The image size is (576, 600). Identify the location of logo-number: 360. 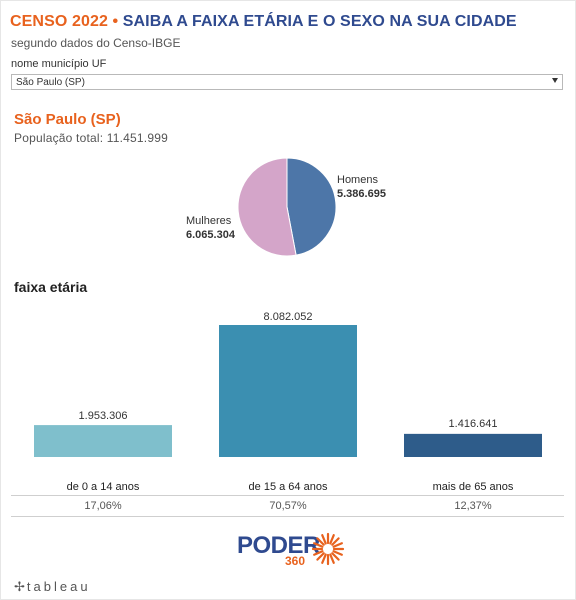
(295, 561).